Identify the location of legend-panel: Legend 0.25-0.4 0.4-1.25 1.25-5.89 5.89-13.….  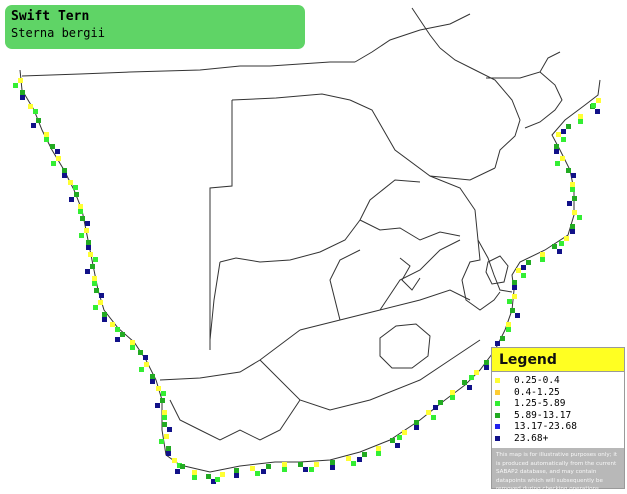
(558, 419).